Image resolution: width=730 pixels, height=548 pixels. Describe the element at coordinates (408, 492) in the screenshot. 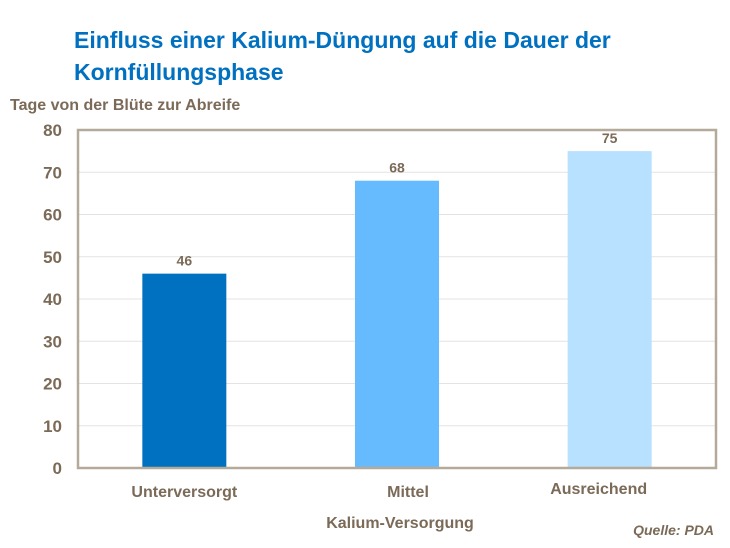

I see `x-tick-label: Mittel` at that location.